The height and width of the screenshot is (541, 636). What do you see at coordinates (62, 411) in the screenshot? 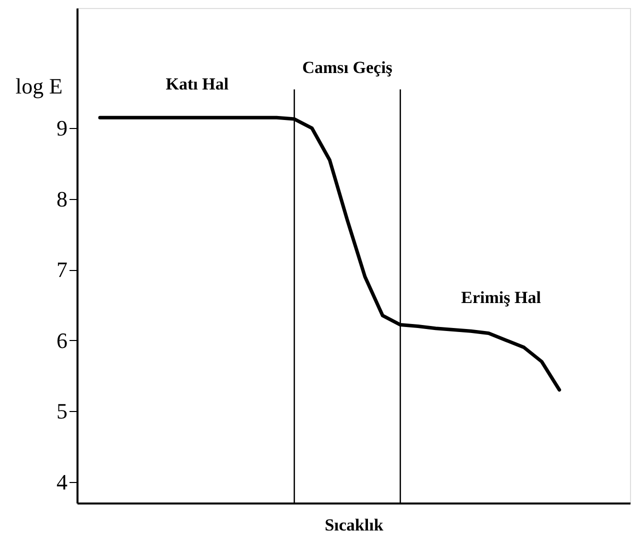
I see `y-tick-label: 5` at bounding box center [62, 411].